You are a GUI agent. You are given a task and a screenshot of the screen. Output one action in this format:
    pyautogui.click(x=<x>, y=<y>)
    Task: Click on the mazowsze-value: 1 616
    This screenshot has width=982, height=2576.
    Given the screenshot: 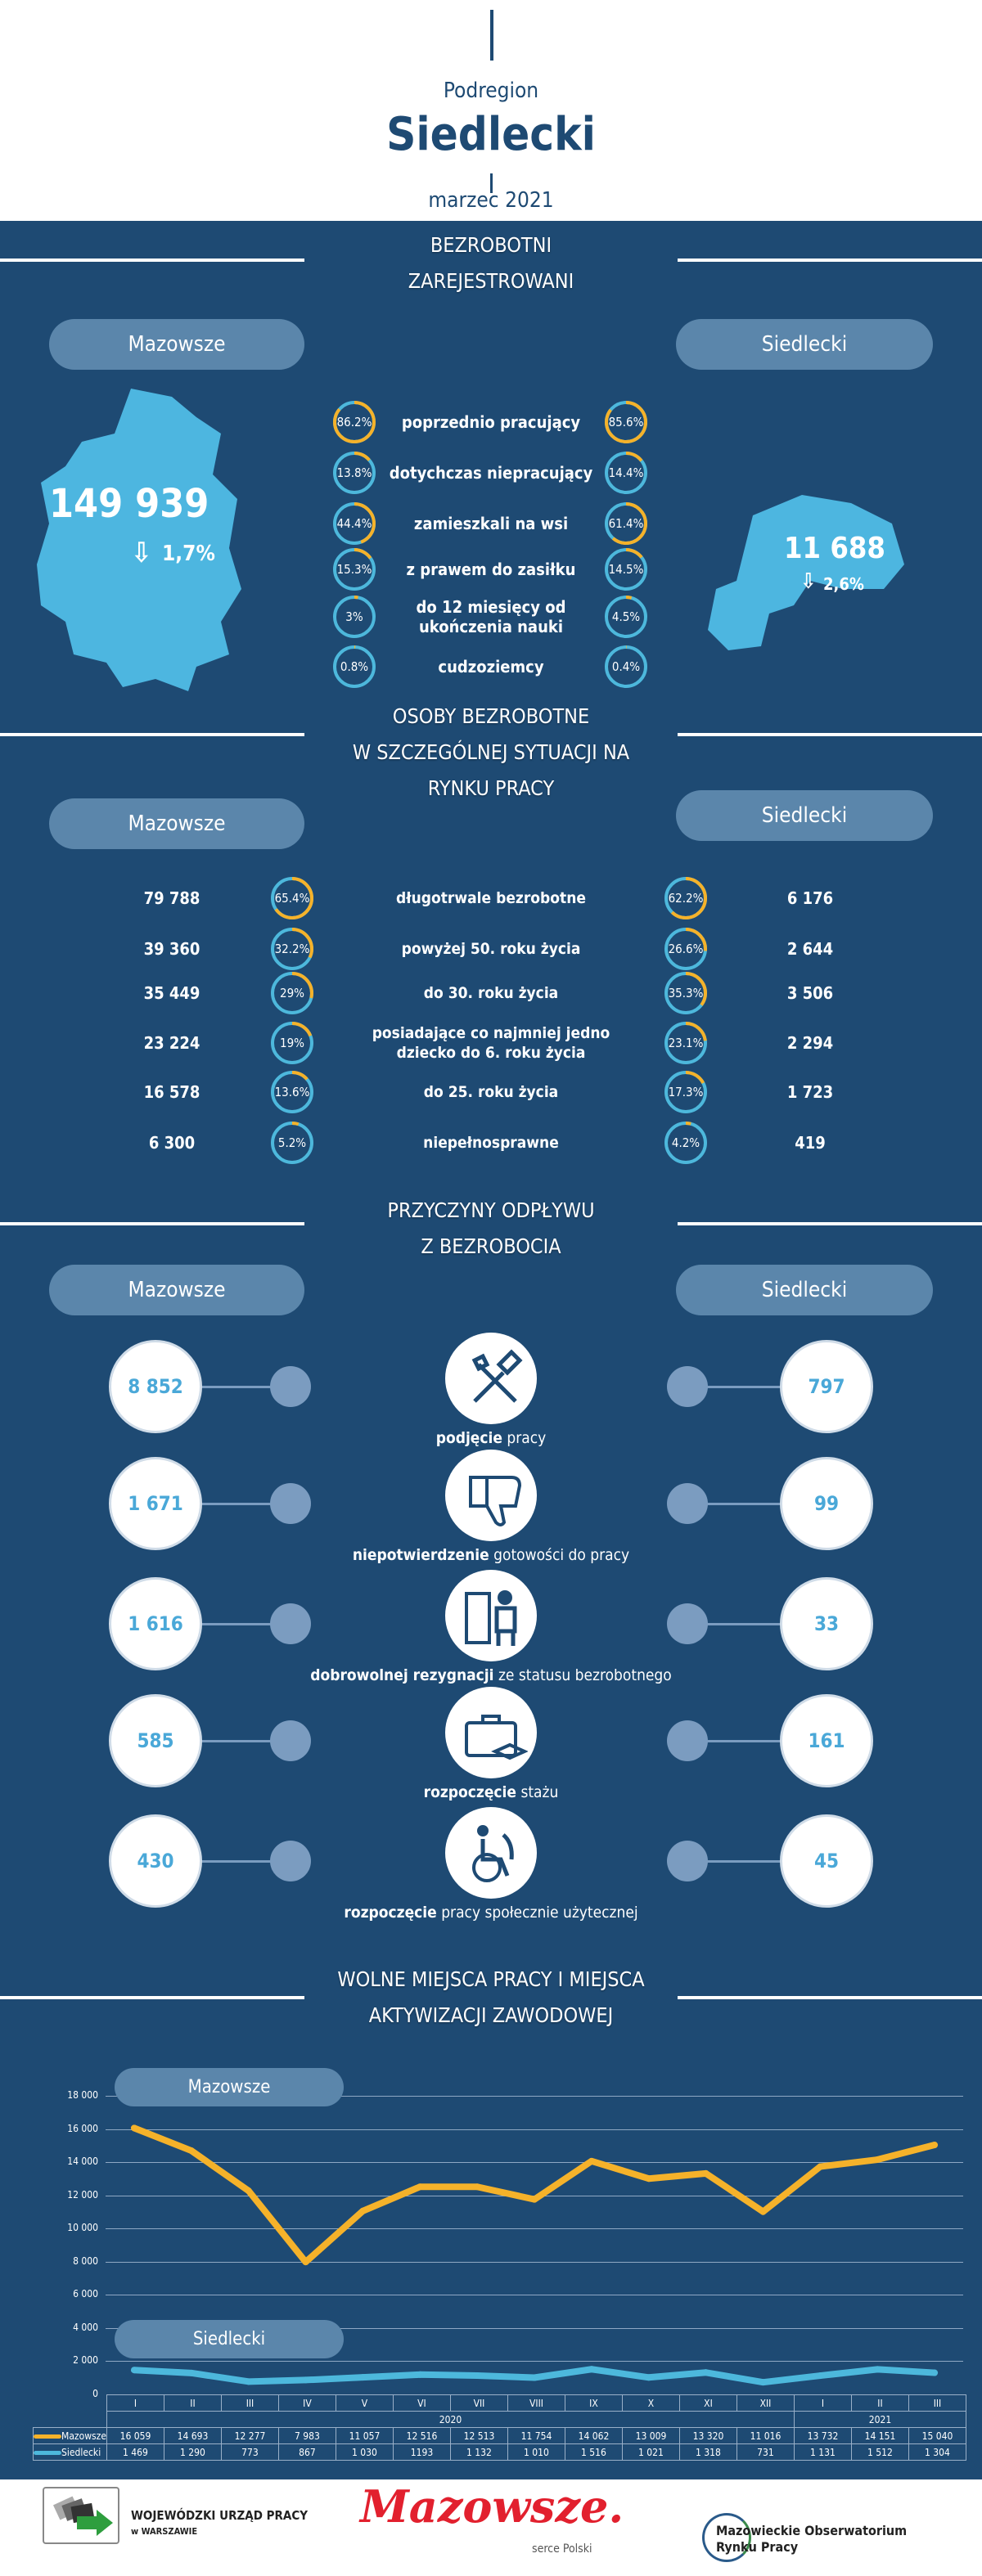 What is the action you would take?
    pyautogui.click(x=156, y=1623)
    